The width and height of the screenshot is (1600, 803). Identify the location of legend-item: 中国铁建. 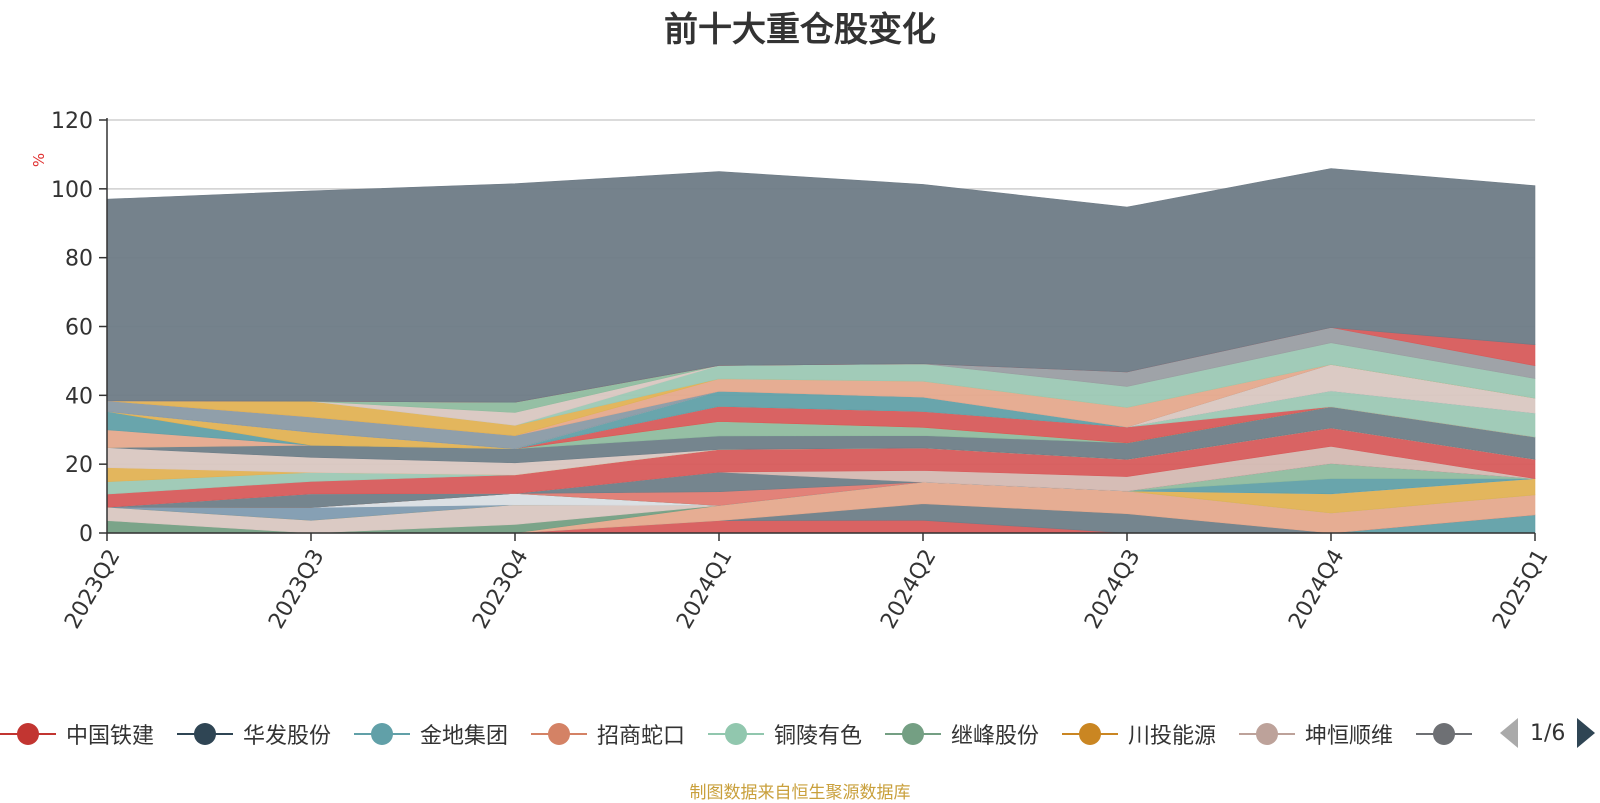
(77, 734).